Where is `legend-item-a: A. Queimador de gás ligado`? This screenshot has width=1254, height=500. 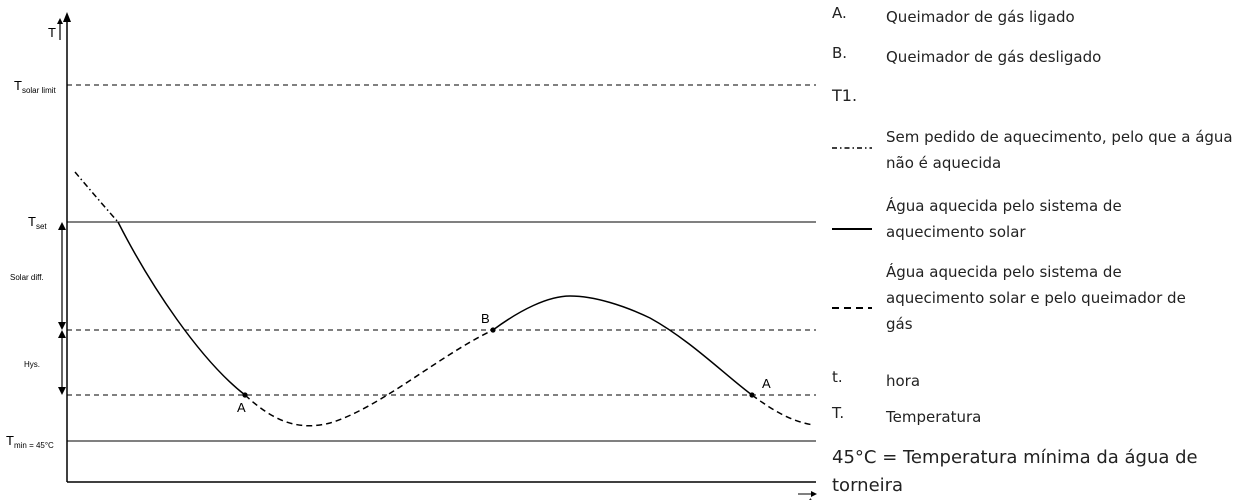 legend-item-a: A. Queimador de gás ligado is located at coordinates (953, 17).